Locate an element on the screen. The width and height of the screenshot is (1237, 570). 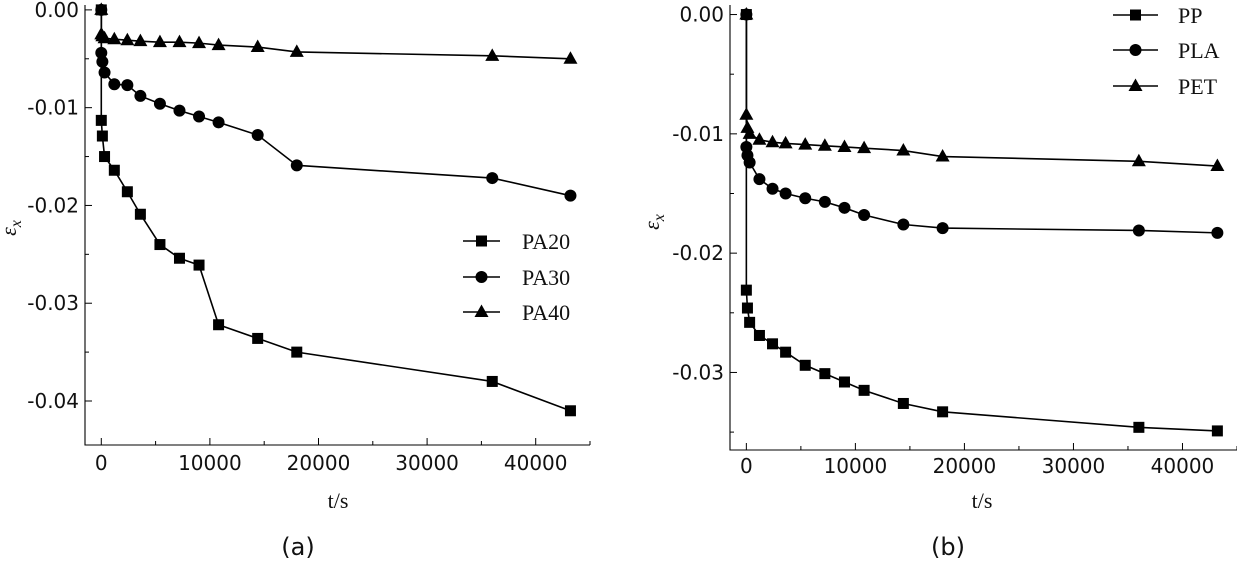
y-tick-label: 0.00 is located at coordinates (701, 15).